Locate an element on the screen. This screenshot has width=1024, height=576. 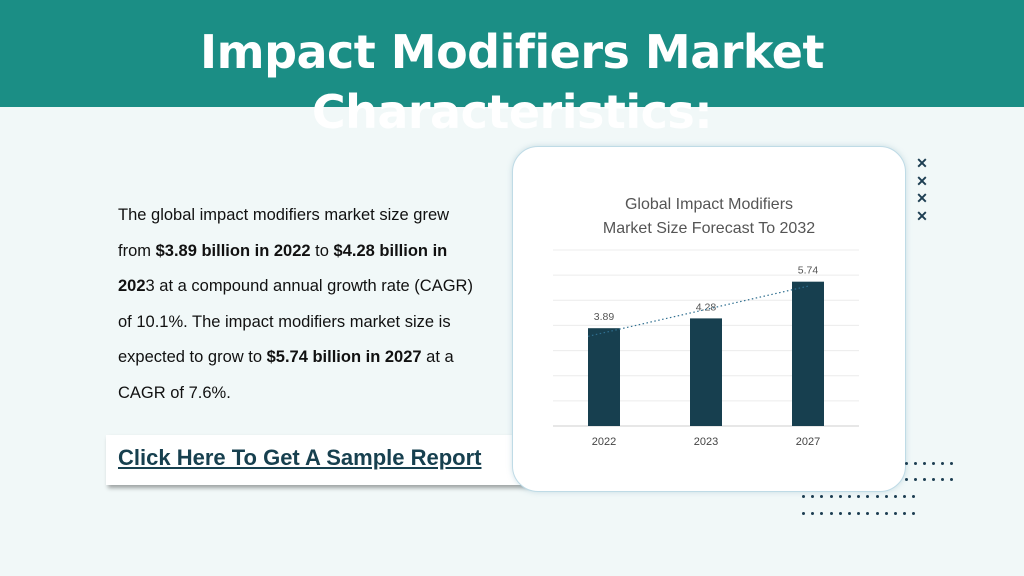
decorative-x-marks: ✕ ✕ ✕ ✕ is located at coordinates (922, 190).